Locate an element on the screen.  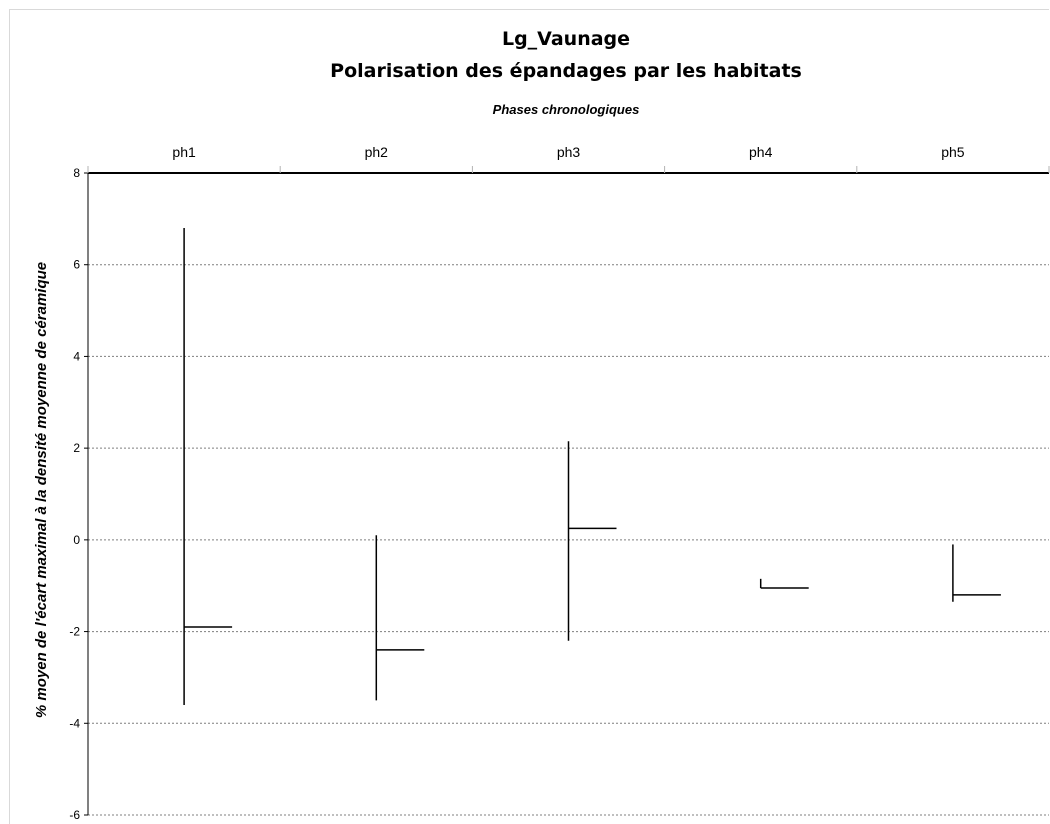
y-tick-label: 2 is located at coordinates (76, 448).